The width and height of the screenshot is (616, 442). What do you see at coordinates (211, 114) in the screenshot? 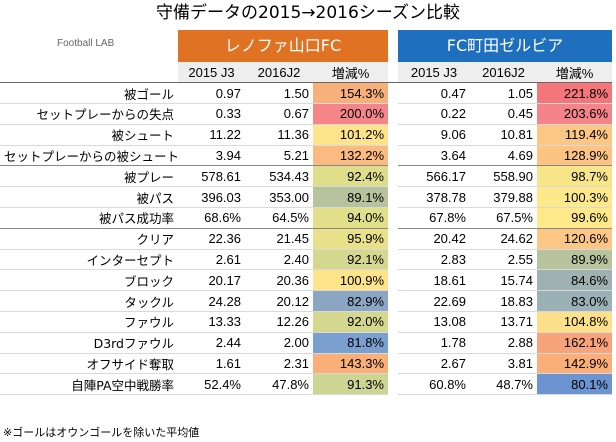
I see `cell-2015: 0.33` at bounding box center [211, 114].